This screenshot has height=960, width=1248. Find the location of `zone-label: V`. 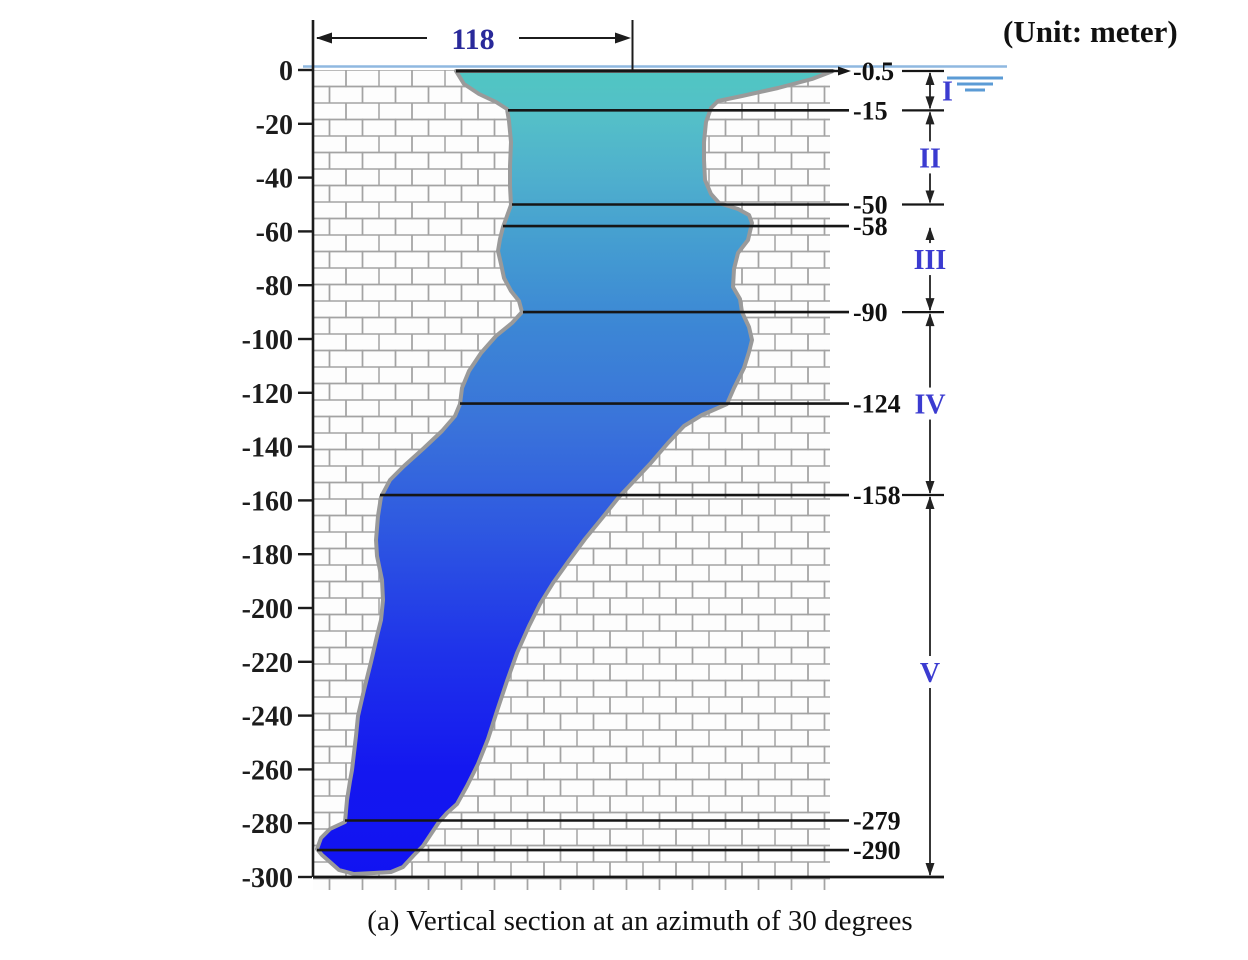

zone-label: V is located at coordinates (930, 673).